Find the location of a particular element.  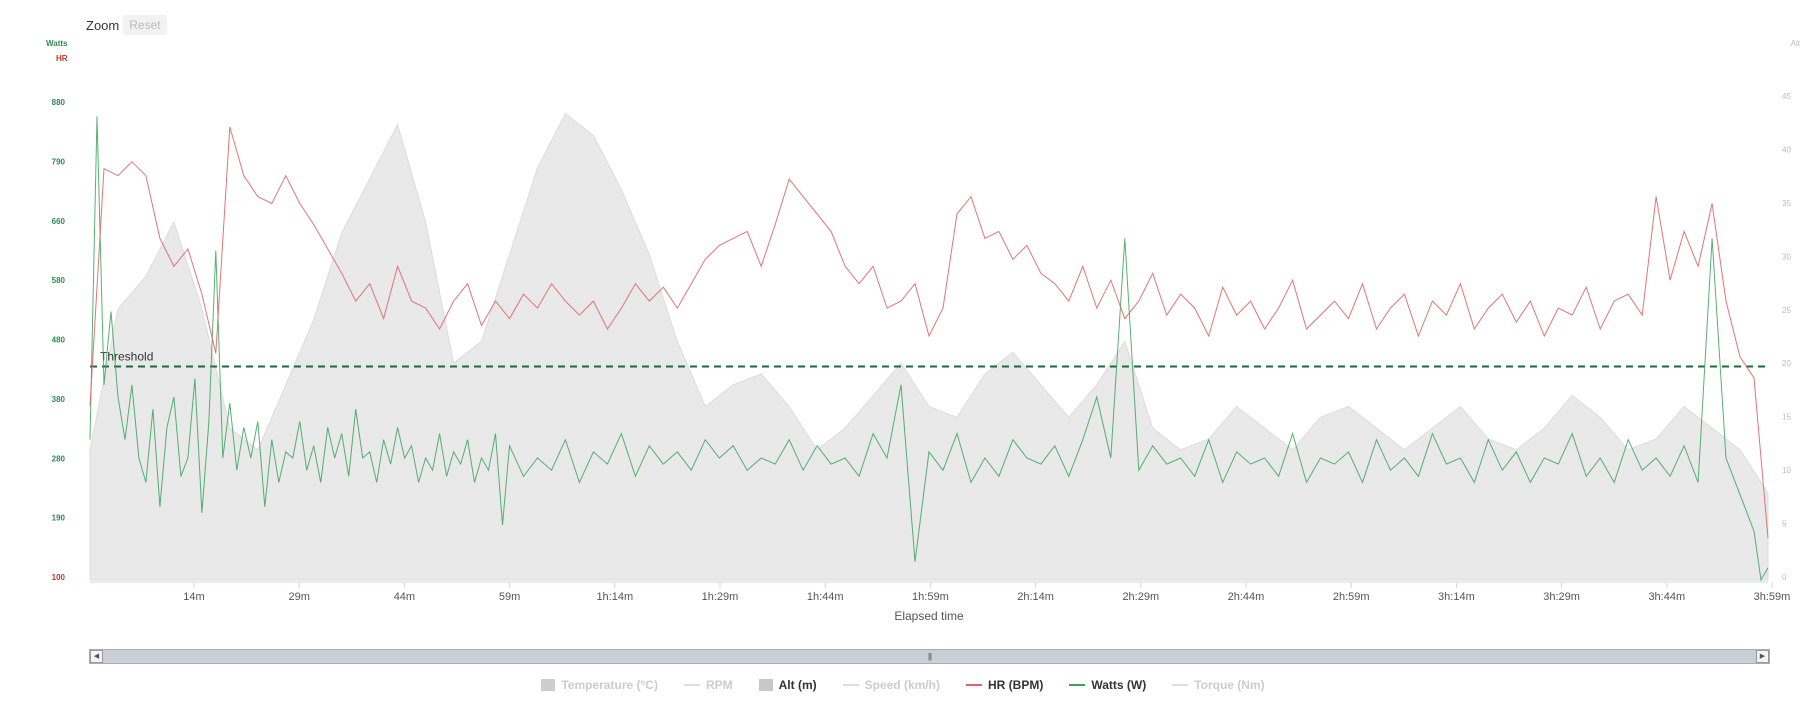

left-tick-label: 280 is located at coordinates (59, 458).